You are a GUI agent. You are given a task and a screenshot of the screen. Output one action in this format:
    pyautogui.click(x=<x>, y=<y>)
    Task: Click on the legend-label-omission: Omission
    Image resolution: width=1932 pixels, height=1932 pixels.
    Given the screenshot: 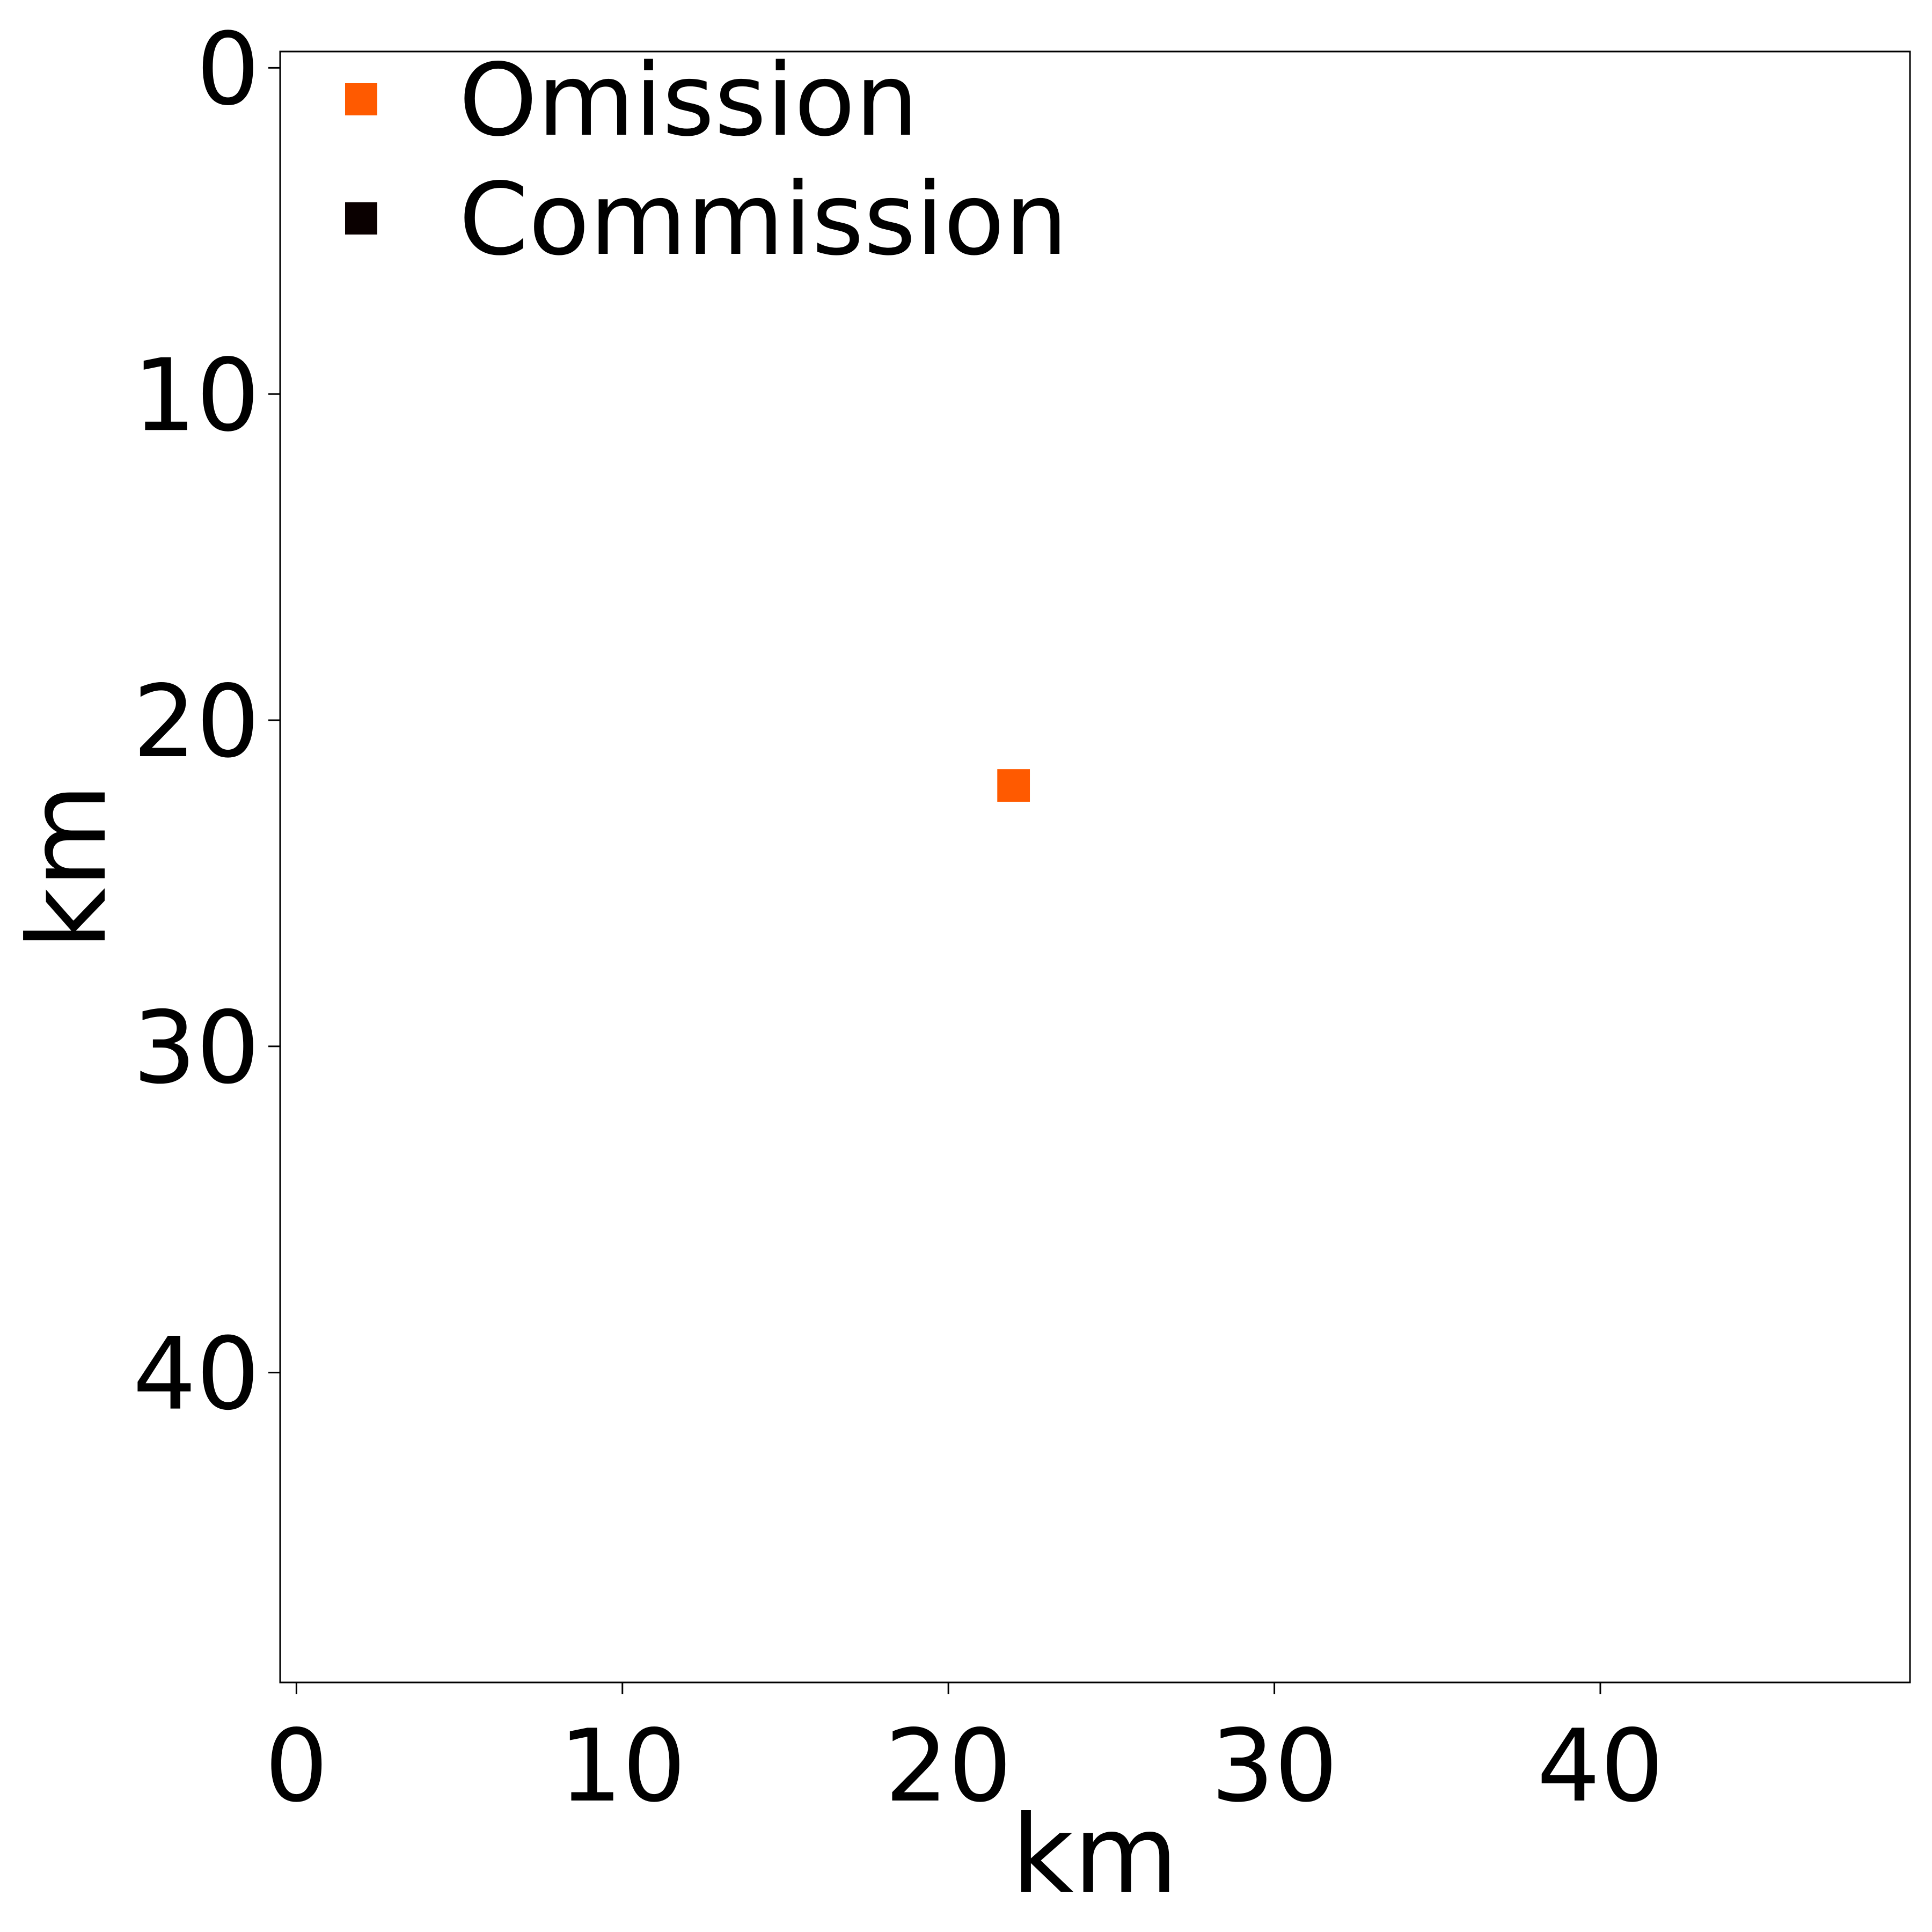 What is the action you would take?
    pyautogui.click(x=688, y=100)
    